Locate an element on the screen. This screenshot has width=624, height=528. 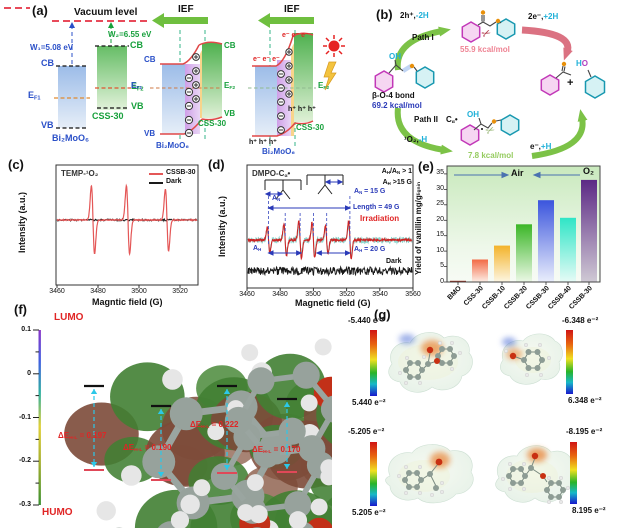
irradiation-label: Irradiation is located at coordinates (380, 218).